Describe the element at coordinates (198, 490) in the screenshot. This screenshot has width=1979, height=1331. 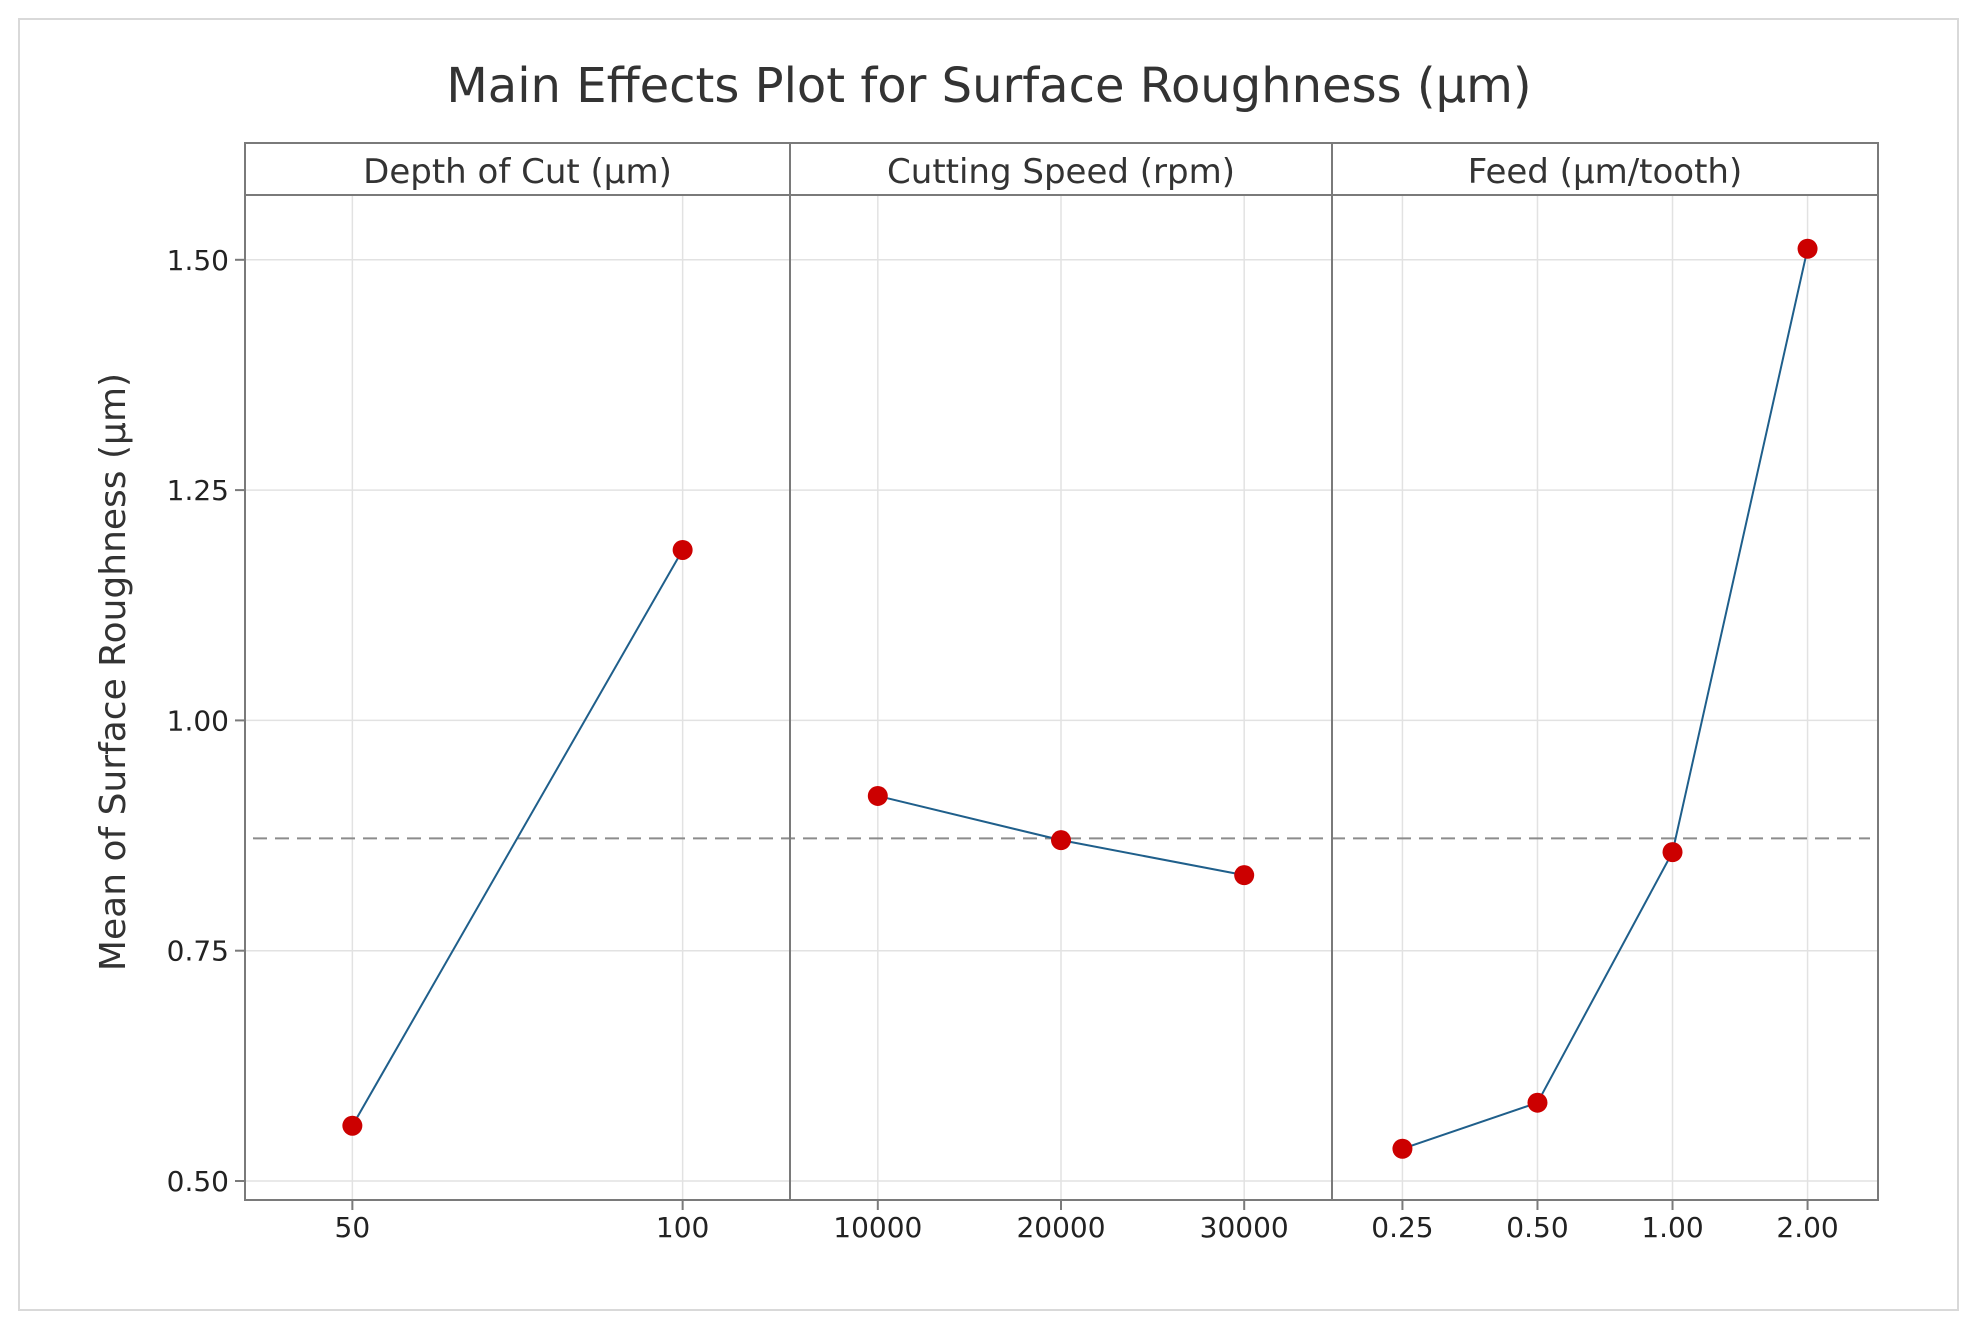
I see `y-tick-label: 1.25` at that location.